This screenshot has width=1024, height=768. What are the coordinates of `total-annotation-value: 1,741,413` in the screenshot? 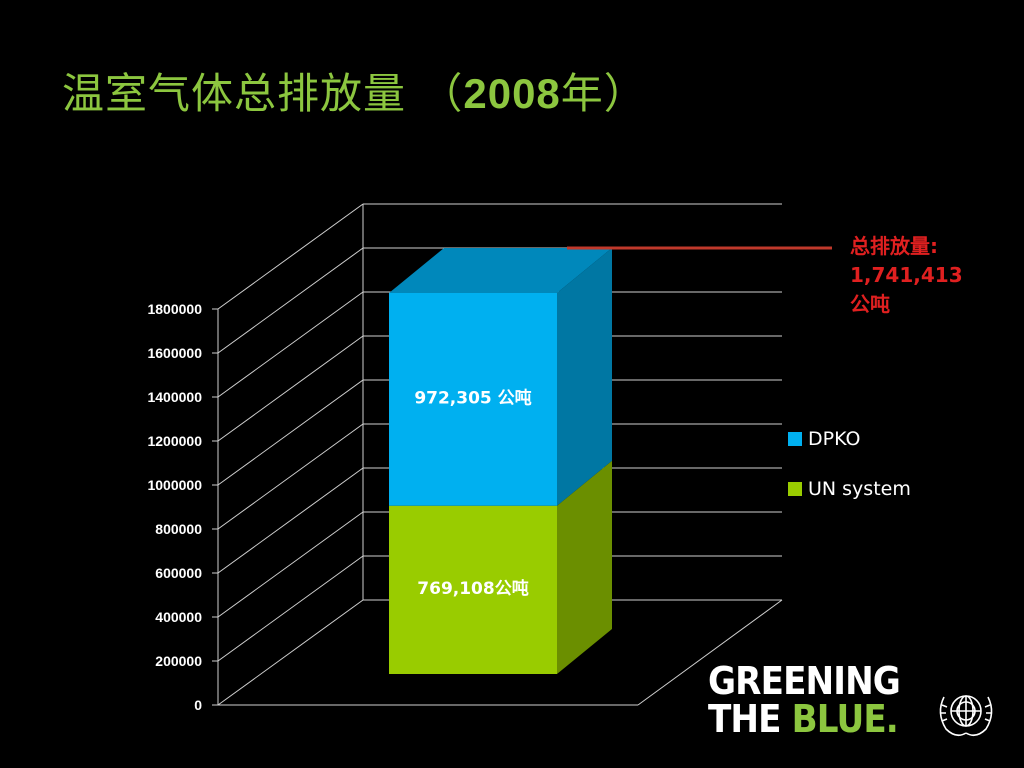 It's located at (906, 275).